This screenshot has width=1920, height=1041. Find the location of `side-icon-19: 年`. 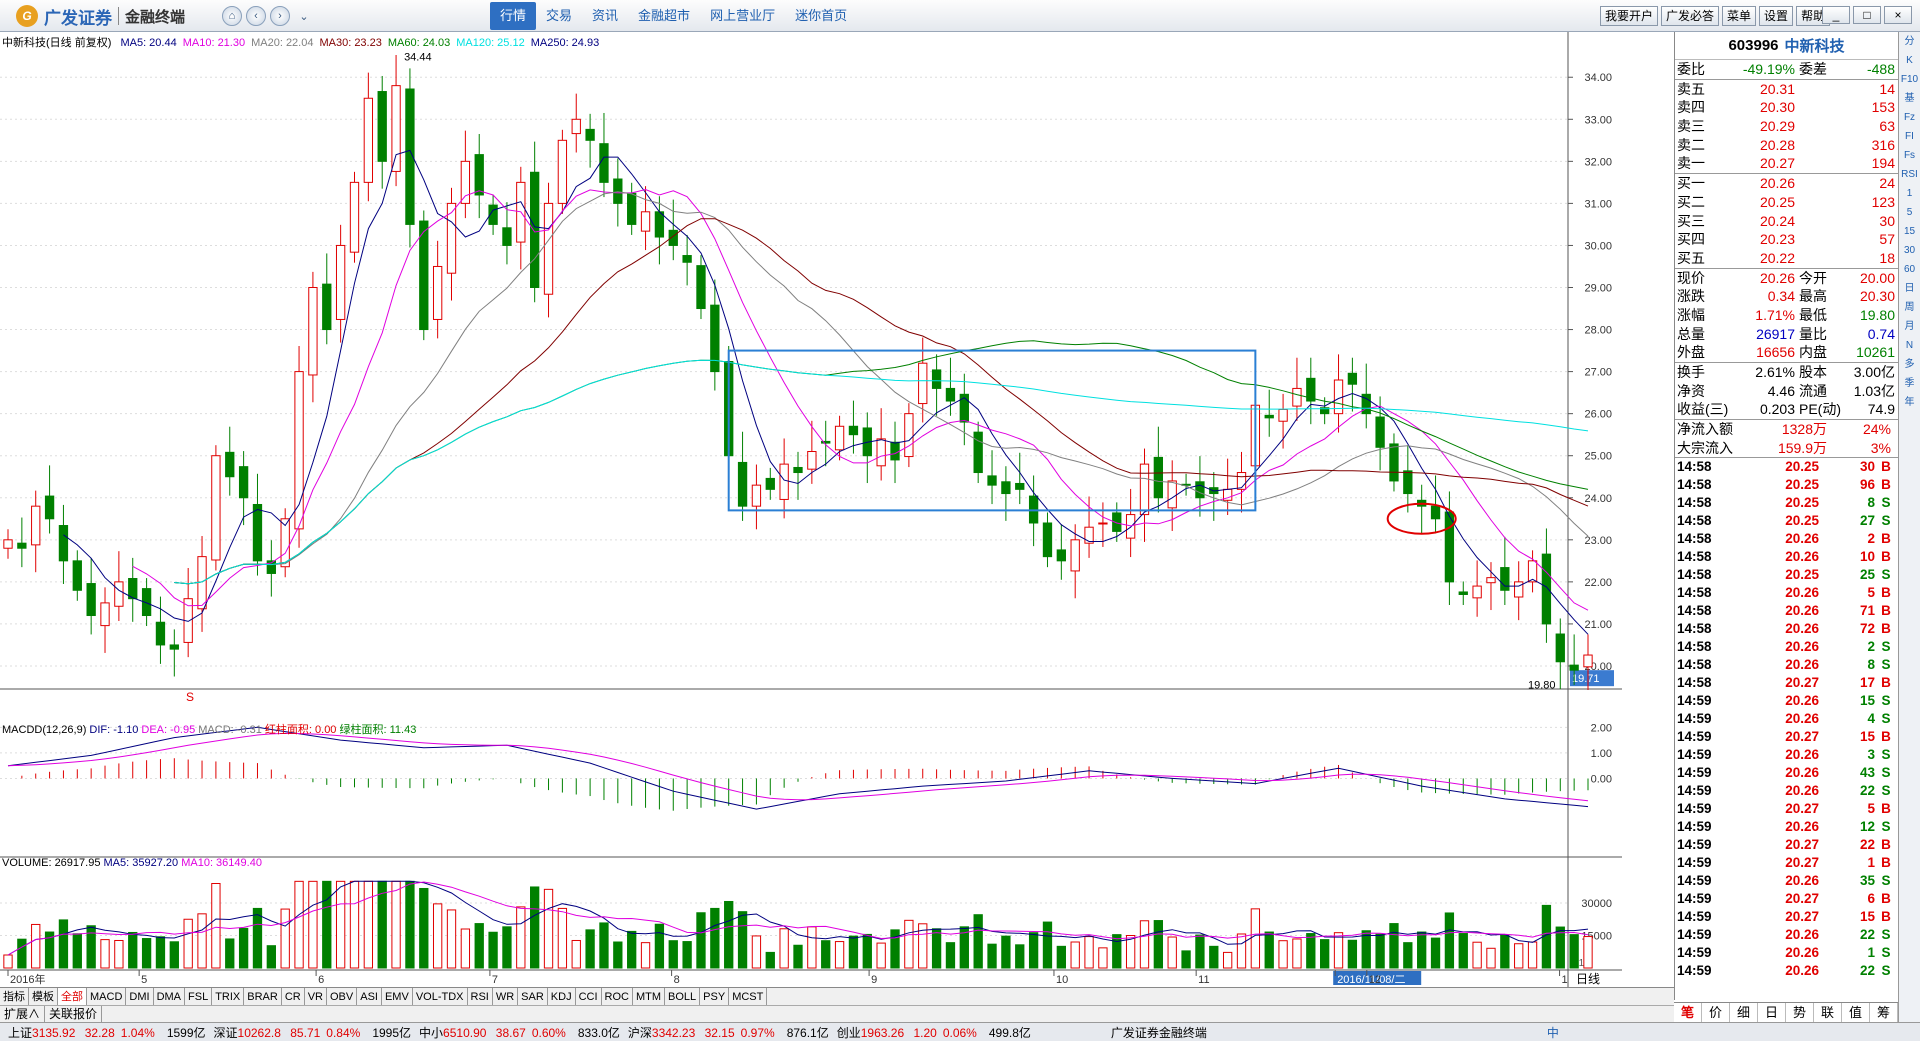

side-icon-19: 年 is located at coordinates (1909, 402).